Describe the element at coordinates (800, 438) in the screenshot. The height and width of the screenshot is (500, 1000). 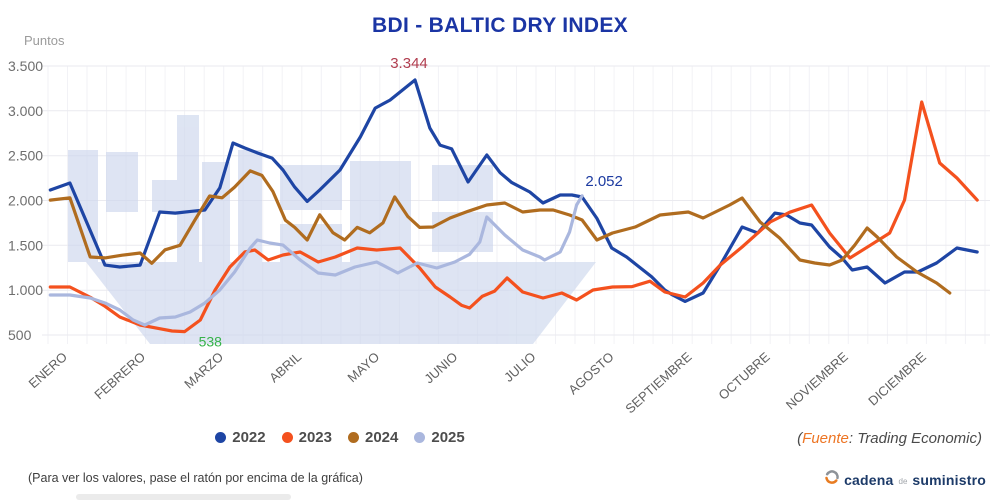
I see `source-prefix: (` at that location.